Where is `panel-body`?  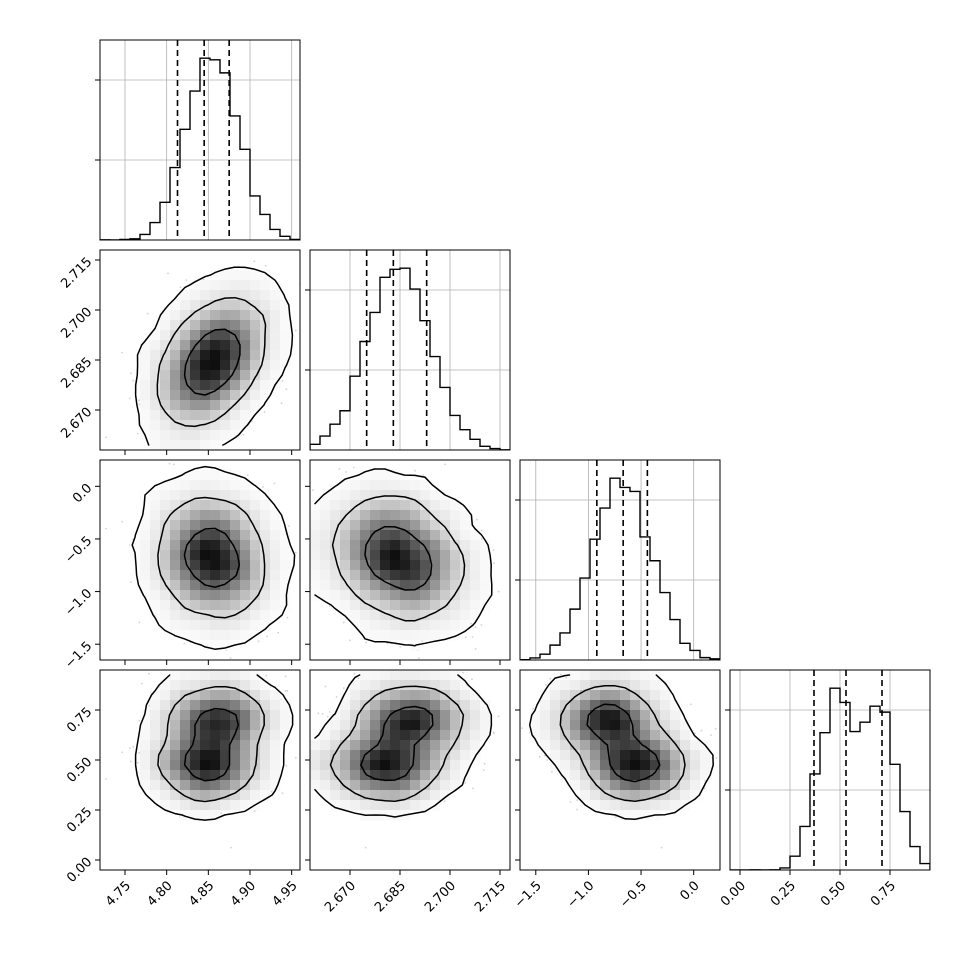 panel-body is located at coordinates (202, 560).